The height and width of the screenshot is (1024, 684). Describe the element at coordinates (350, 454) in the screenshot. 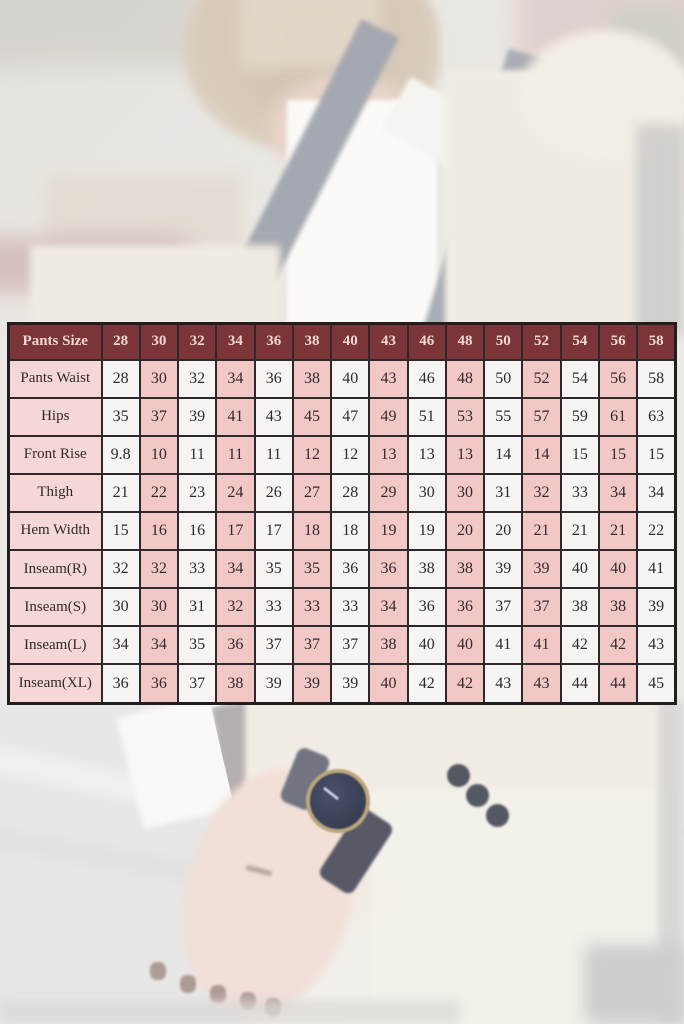

I see `measurement-cell: 12` at that location.